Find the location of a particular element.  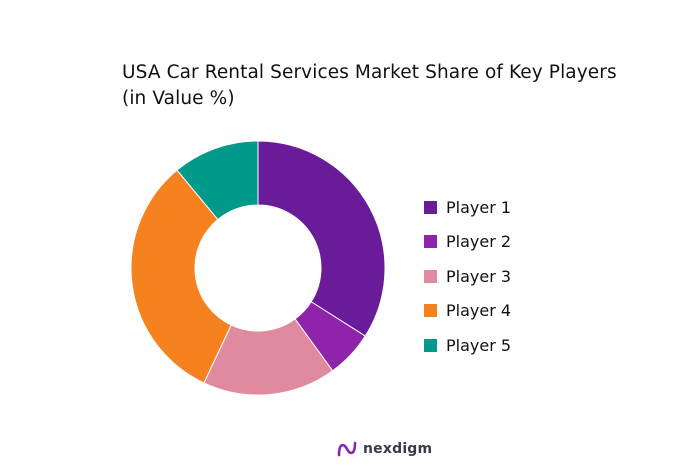

legend-item-player-5: Player 5 is located at coordinates (467, 345).